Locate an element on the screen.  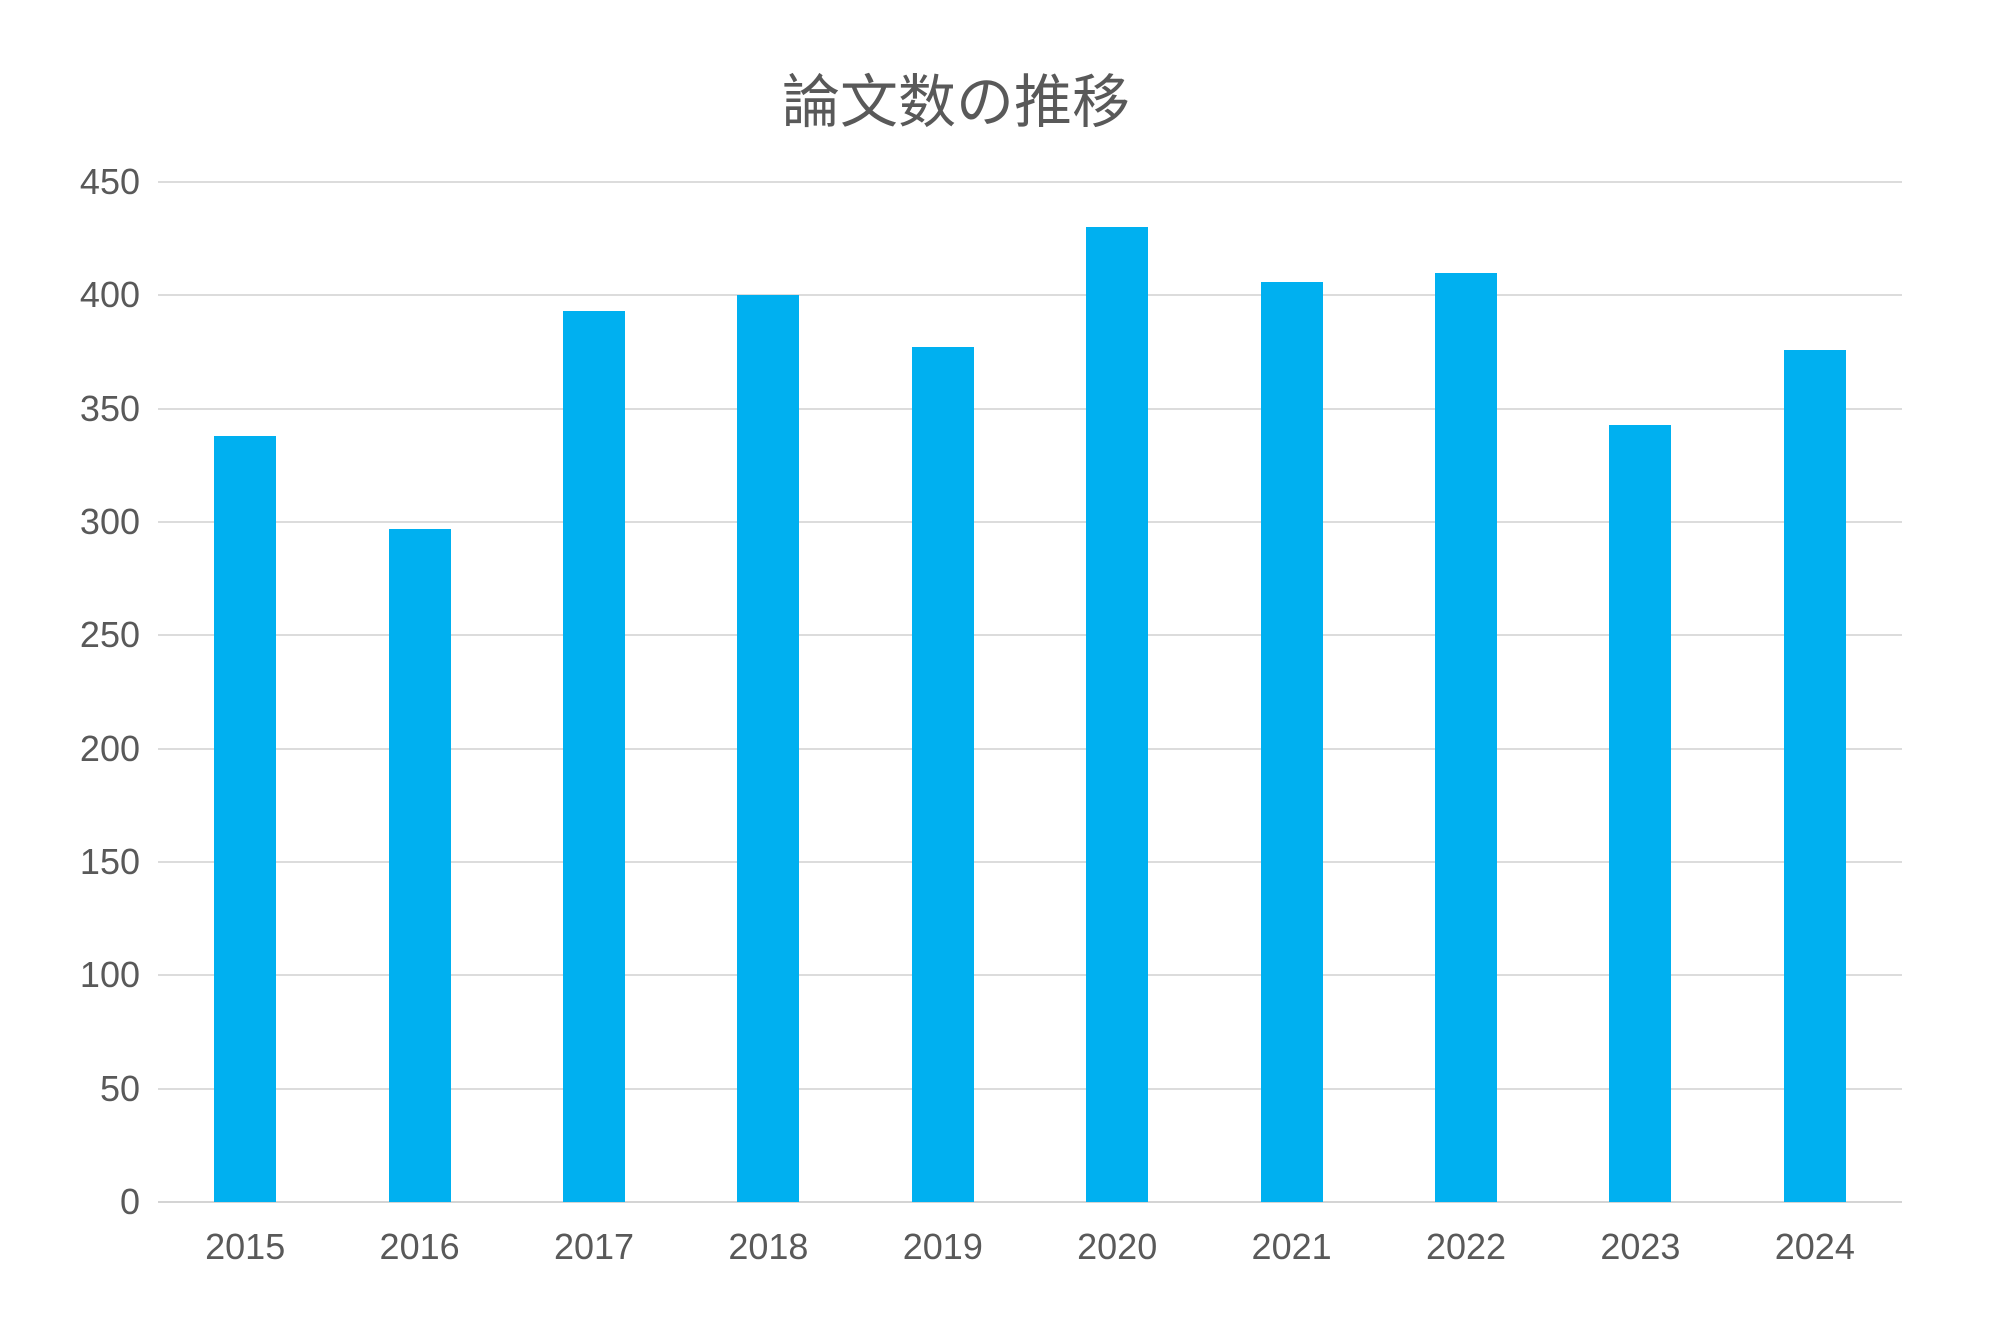
x-tick-label-2023: 2023 is located at coordinates (1640, 1246).